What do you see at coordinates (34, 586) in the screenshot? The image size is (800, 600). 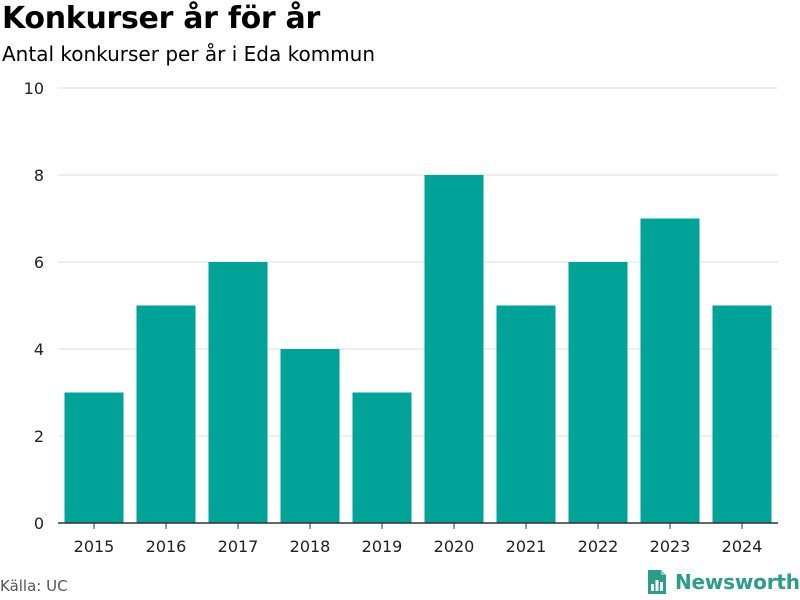 I see `source-note: Källa: UC` at bounding box center [34, 586].